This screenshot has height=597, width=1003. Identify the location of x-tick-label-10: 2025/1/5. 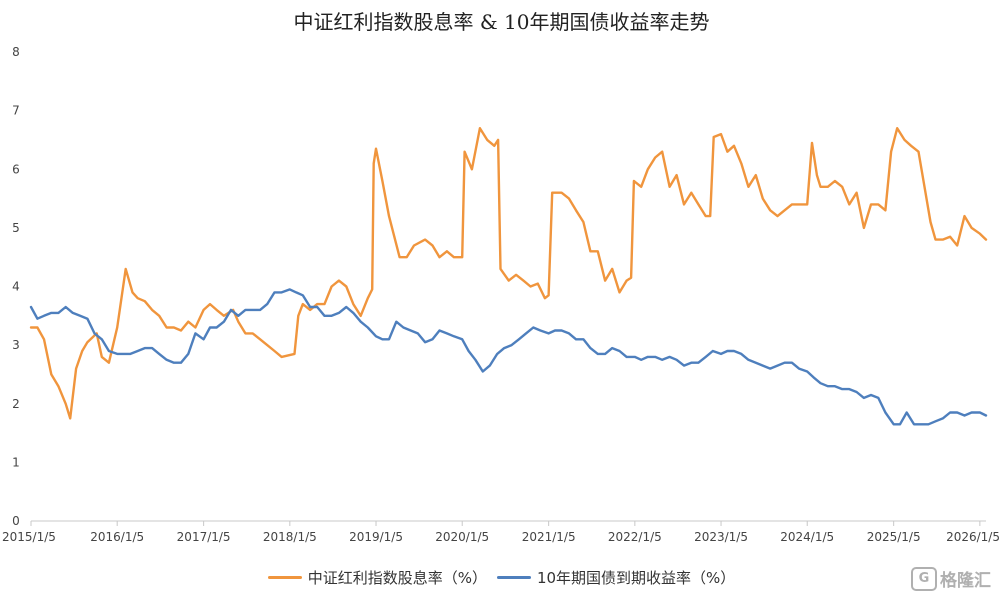
(894, 537).